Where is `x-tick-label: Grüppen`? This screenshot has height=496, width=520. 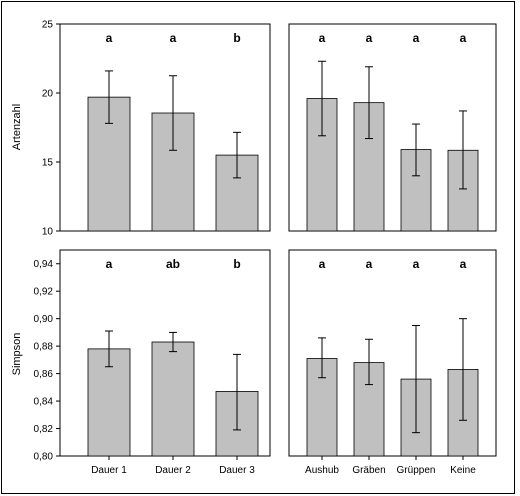 x-tick-label: Grüppen is located at coordinates (416, 470).